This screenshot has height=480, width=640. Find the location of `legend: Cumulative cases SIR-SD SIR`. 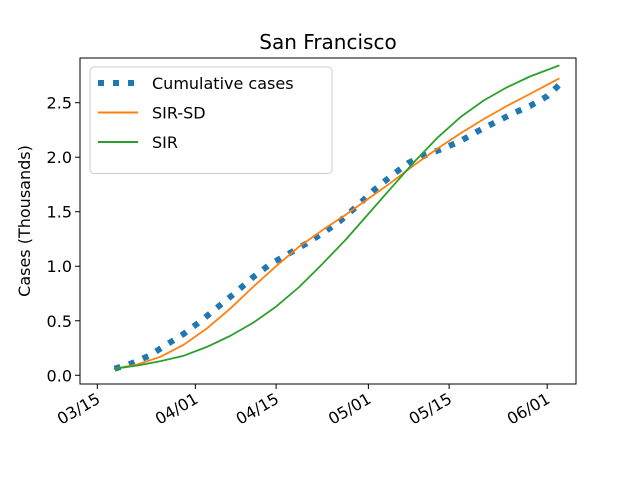

legend: Cumulative cases SIR-SD SIR is located at coordinates (211, 120).